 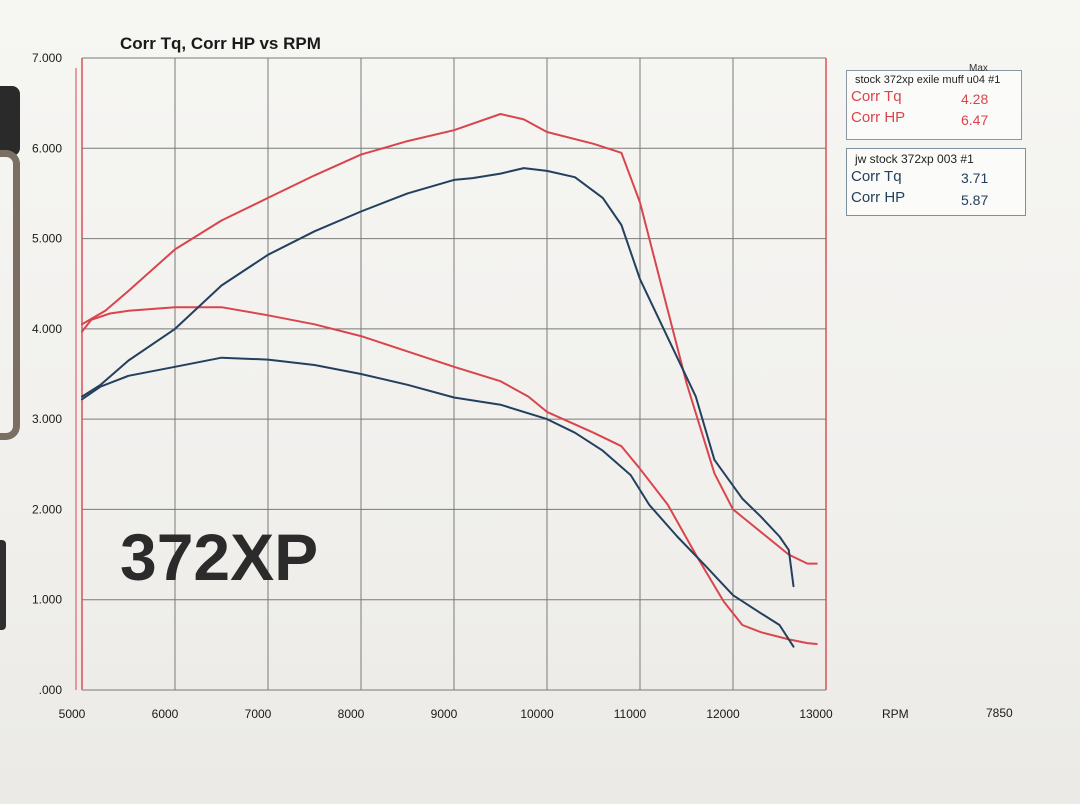 What do you see at coordinates (928, 80) in the screenshot?
I see `legend-title: stock 372xp exile muff u04 #1` at bounding box center [928, 80].